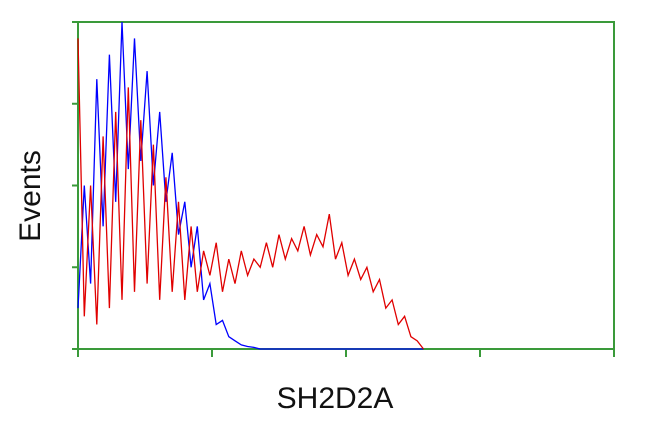 This screenshot has width=650, height=432. Describe the element at coordinates (30, 196) in the screenshot. I see `y-axis-label: Events` at that location.